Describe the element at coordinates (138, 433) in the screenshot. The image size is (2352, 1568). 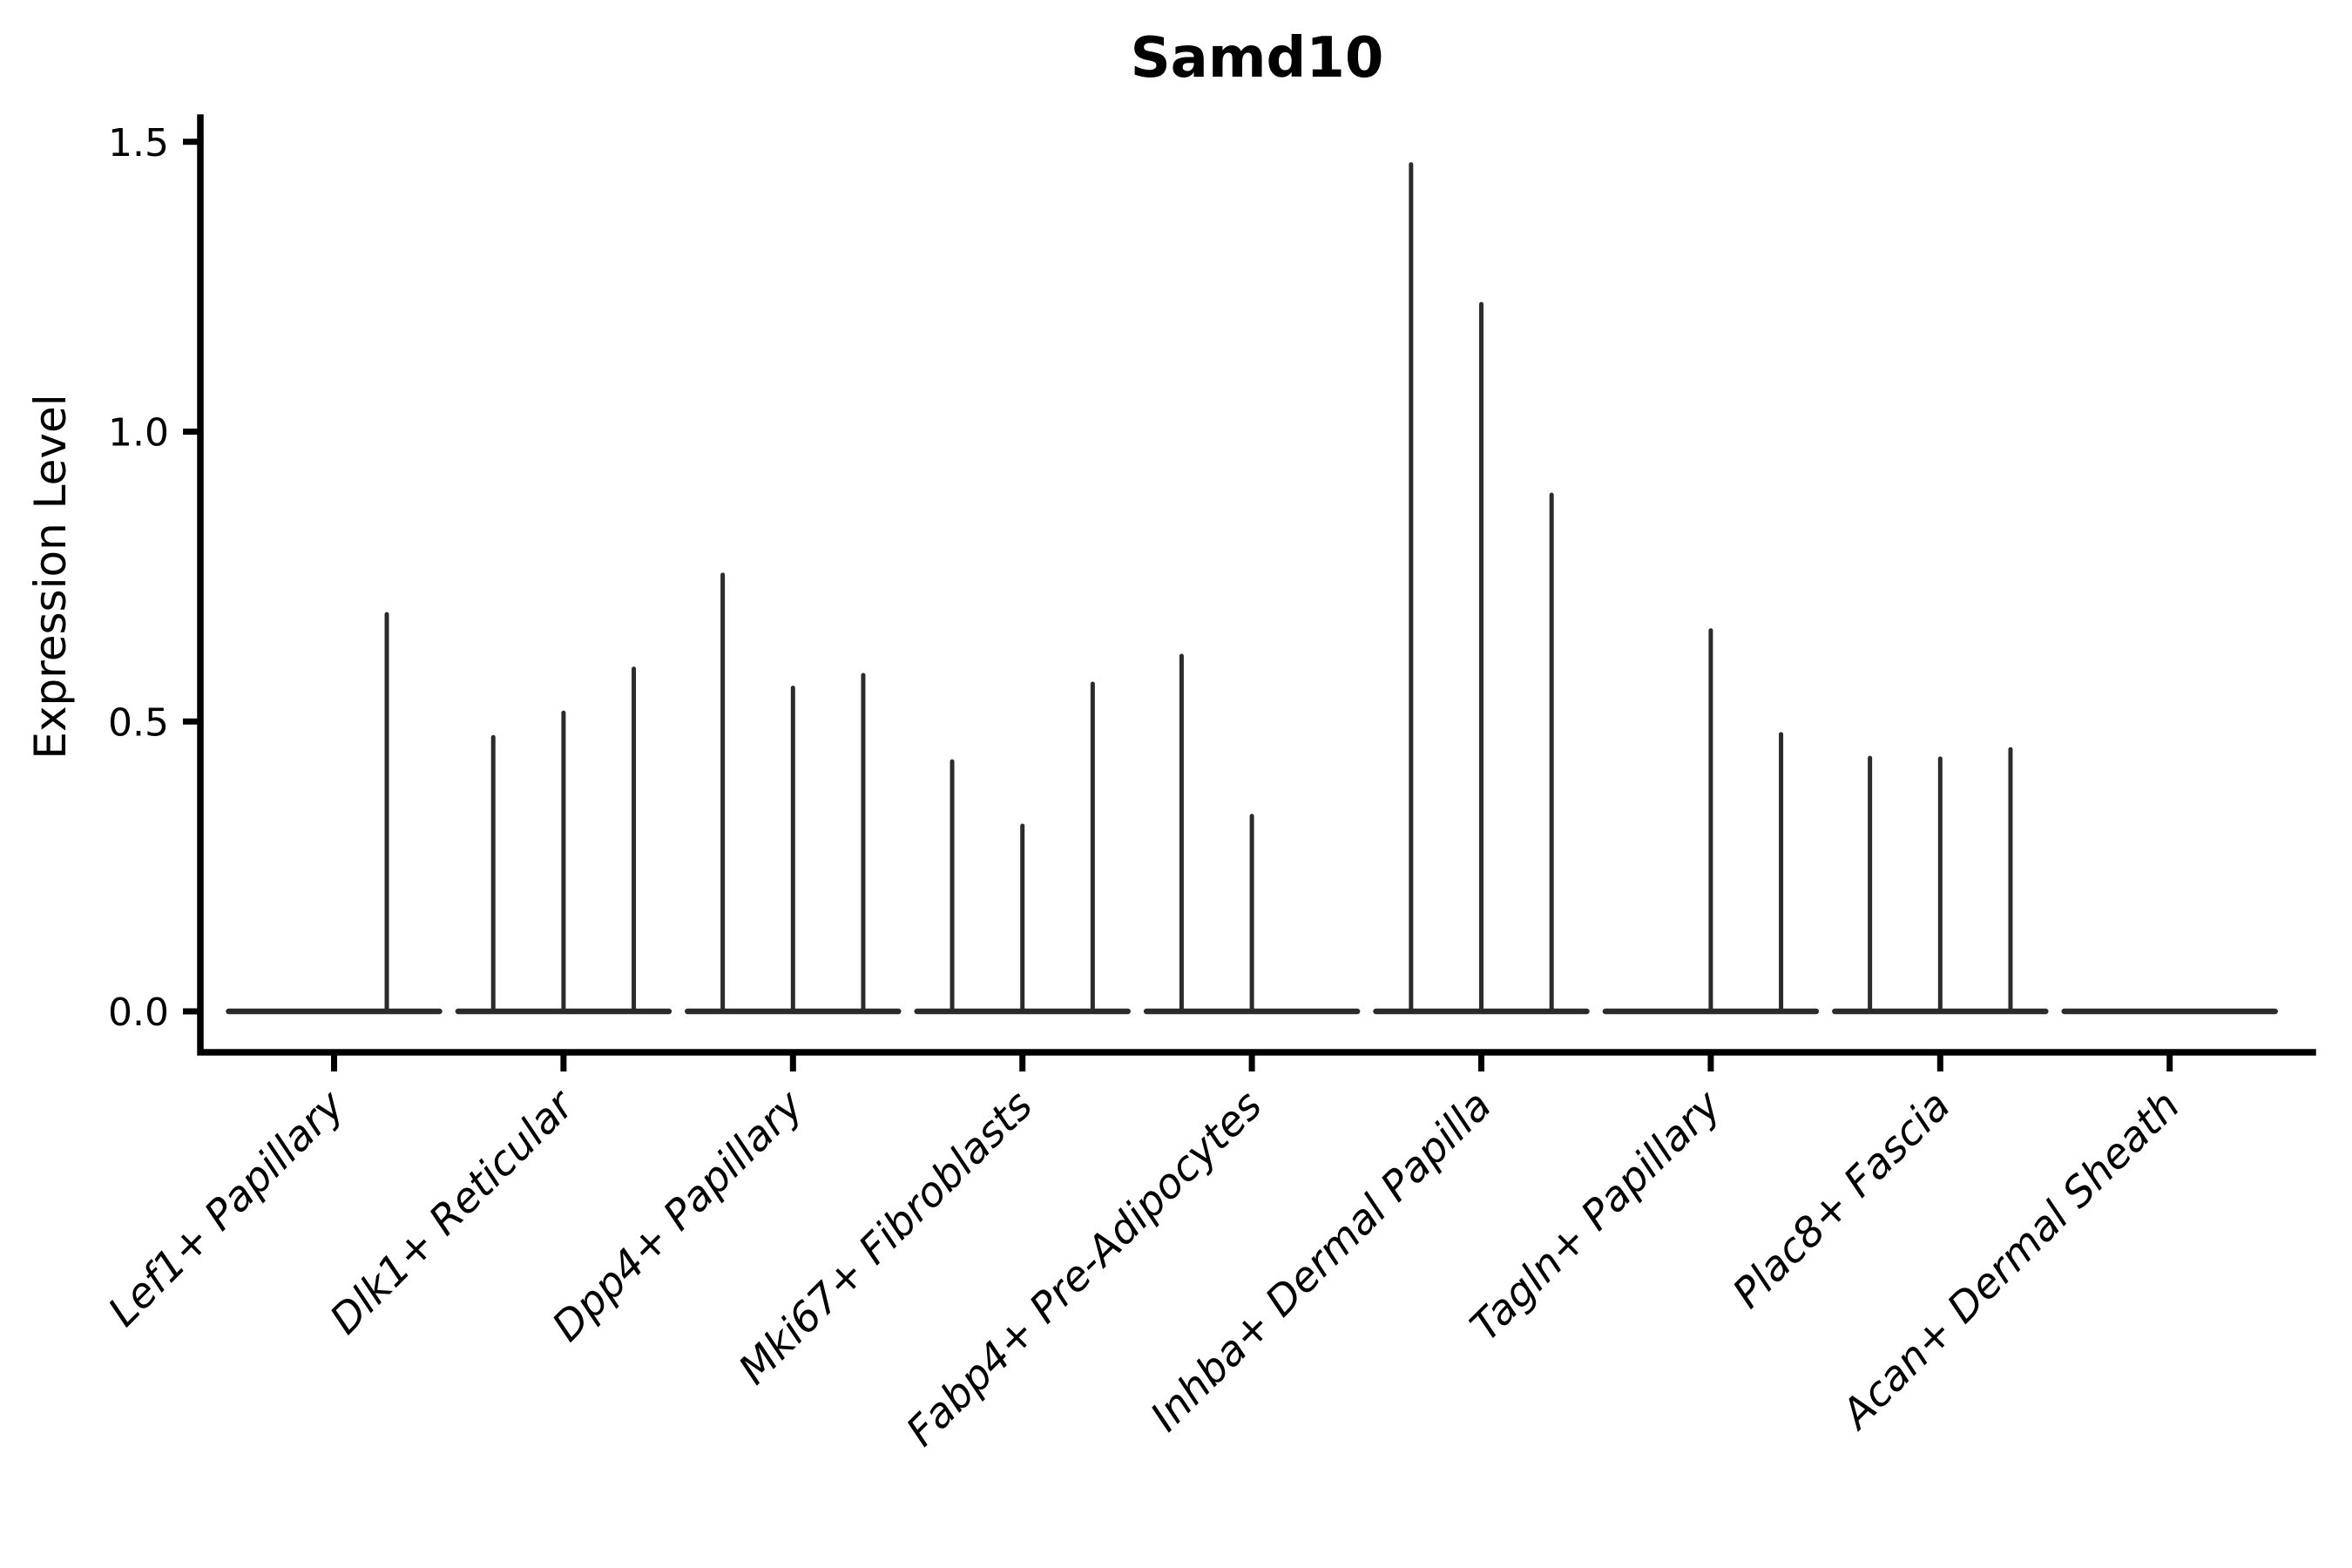
I see `y-tick-label: 1.0` at that location.